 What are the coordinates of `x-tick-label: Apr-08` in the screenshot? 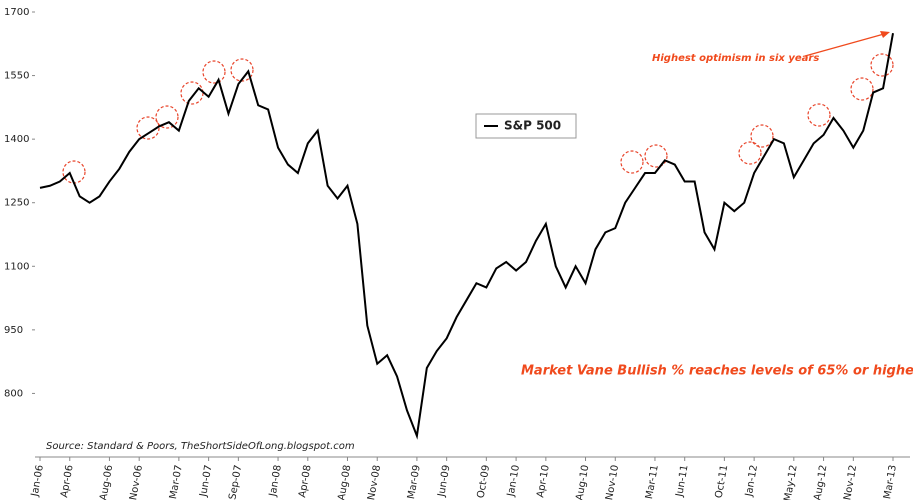 It's located at (305, 481).